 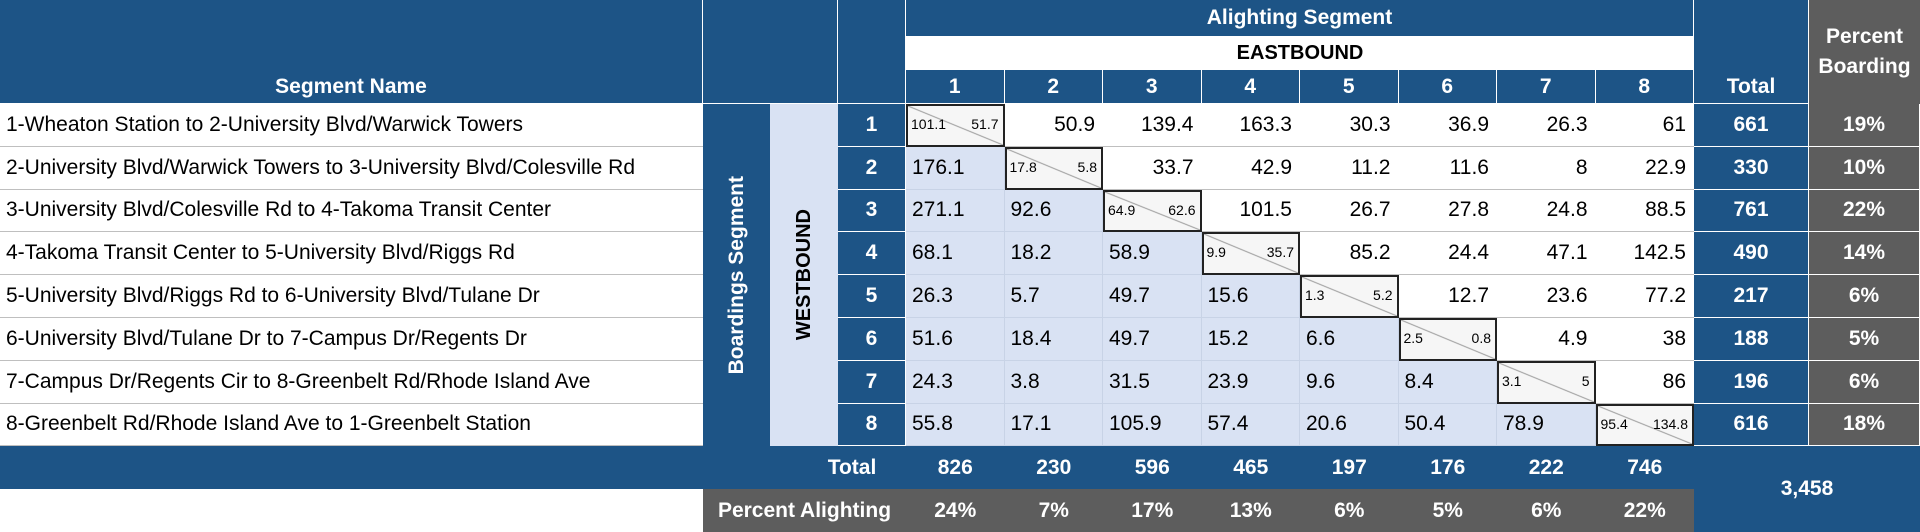 I want to click on percent-alighting-label: Percent Alighting, so click(x=804, y=510).